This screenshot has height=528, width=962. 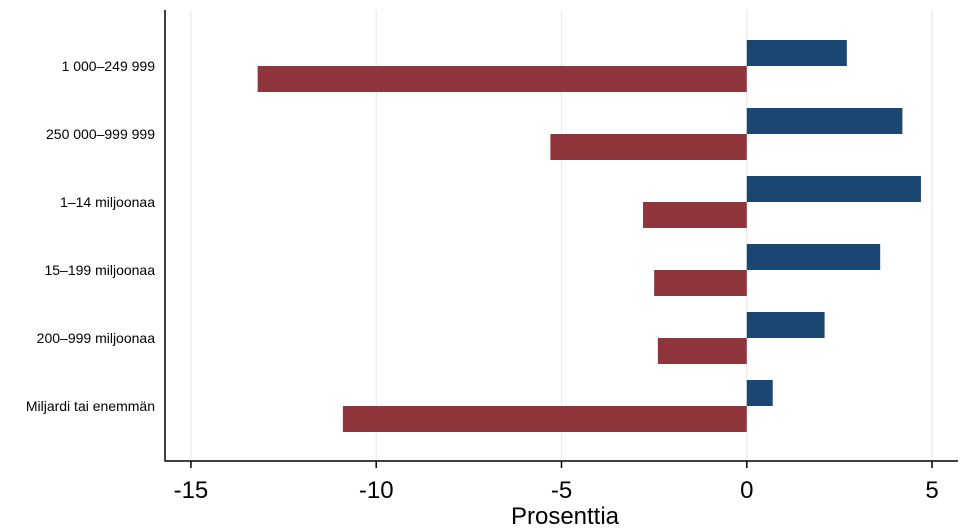 I want to click on category-label: Miljardi tai enemmän, so click(x=90, y=406).